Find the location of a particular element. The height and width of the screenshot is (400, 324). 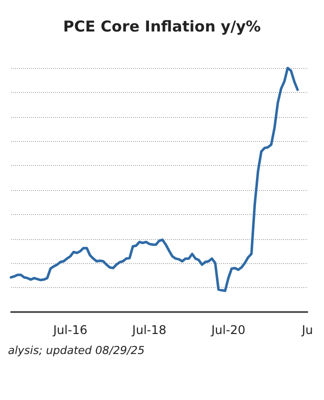

x-tick-label: Jul-20 is located at coordinates (228, 330).